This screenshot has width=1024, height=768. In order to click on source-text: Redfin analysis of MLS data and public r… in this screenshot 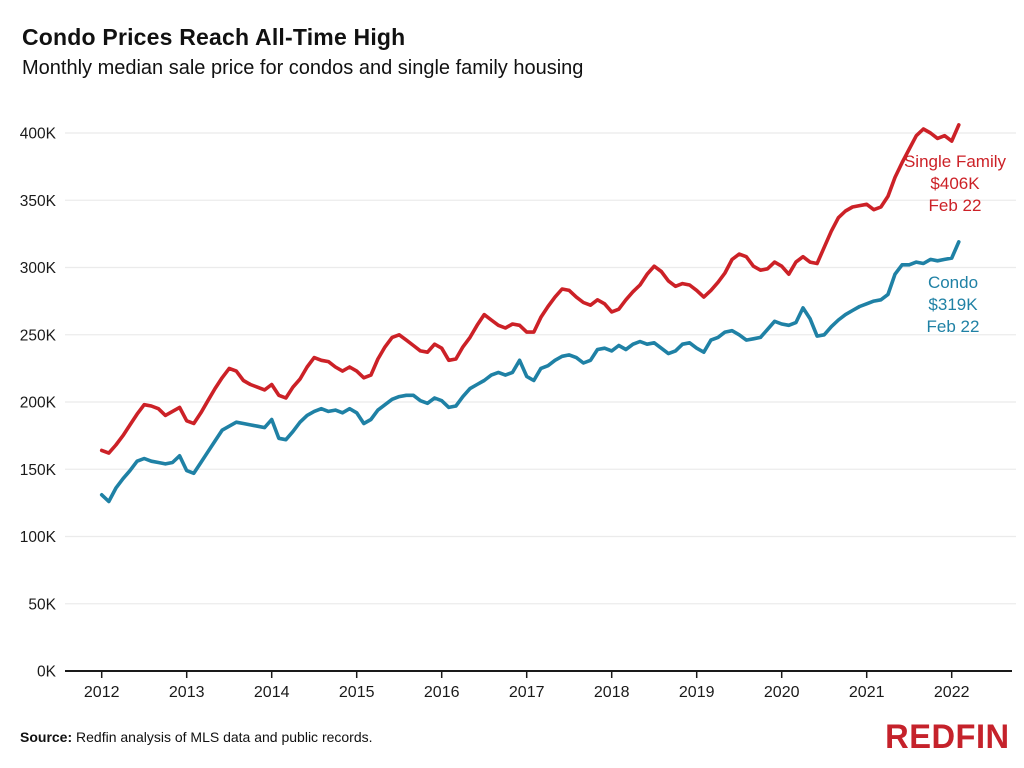, I will do `click(224, 737)`.